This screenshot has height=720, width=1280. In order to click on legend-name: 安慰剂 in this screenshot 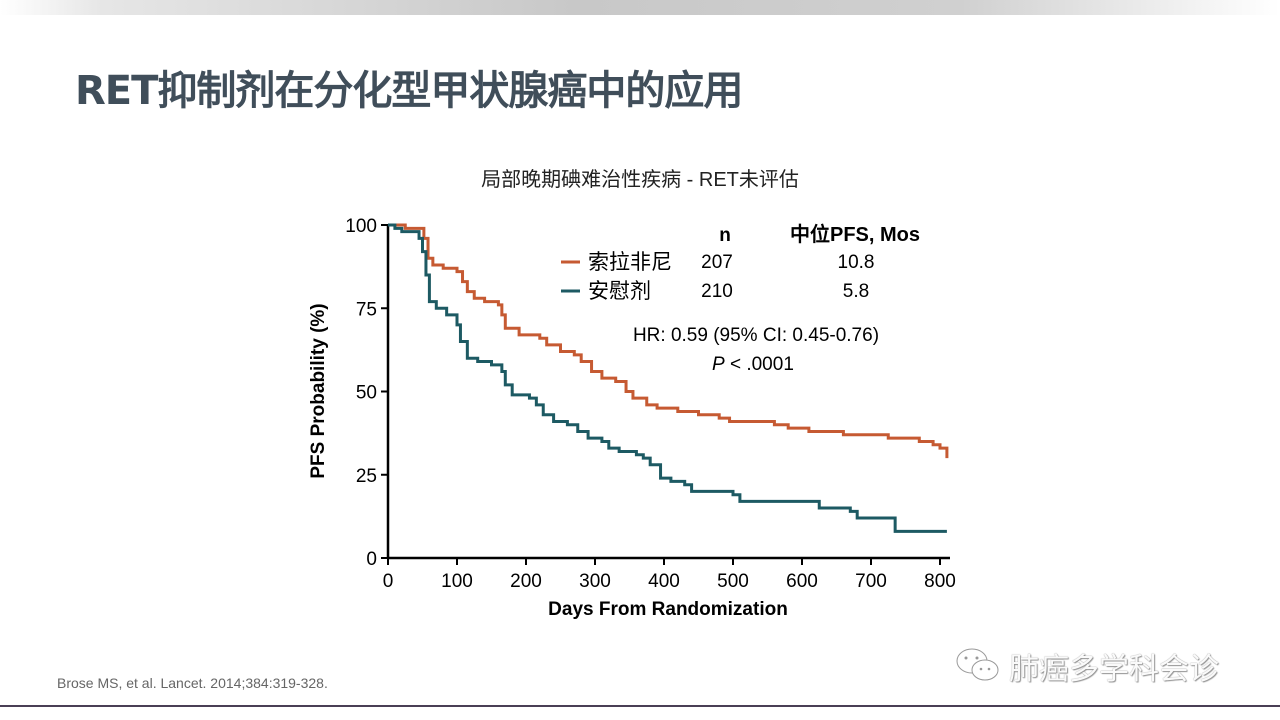, I will do `click(619, 291)`.